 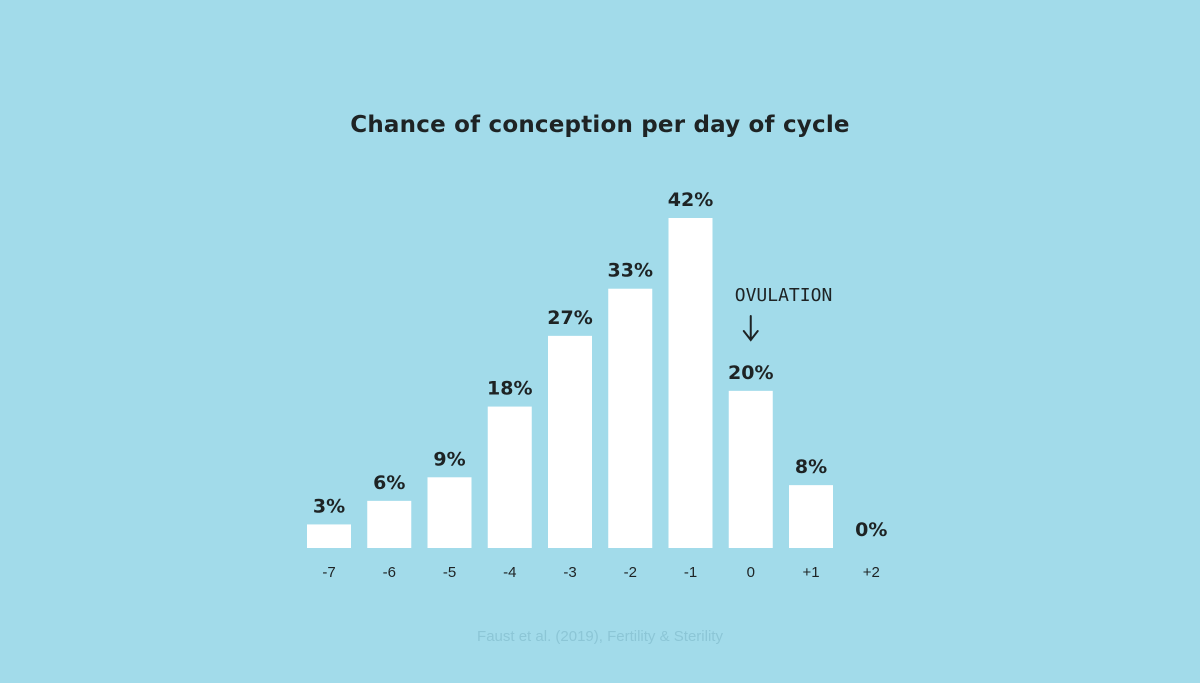 What do you see at coordinates (329, 506) in the screenshot?
I see `value-label: 3%` at bounding box center [329, 506].